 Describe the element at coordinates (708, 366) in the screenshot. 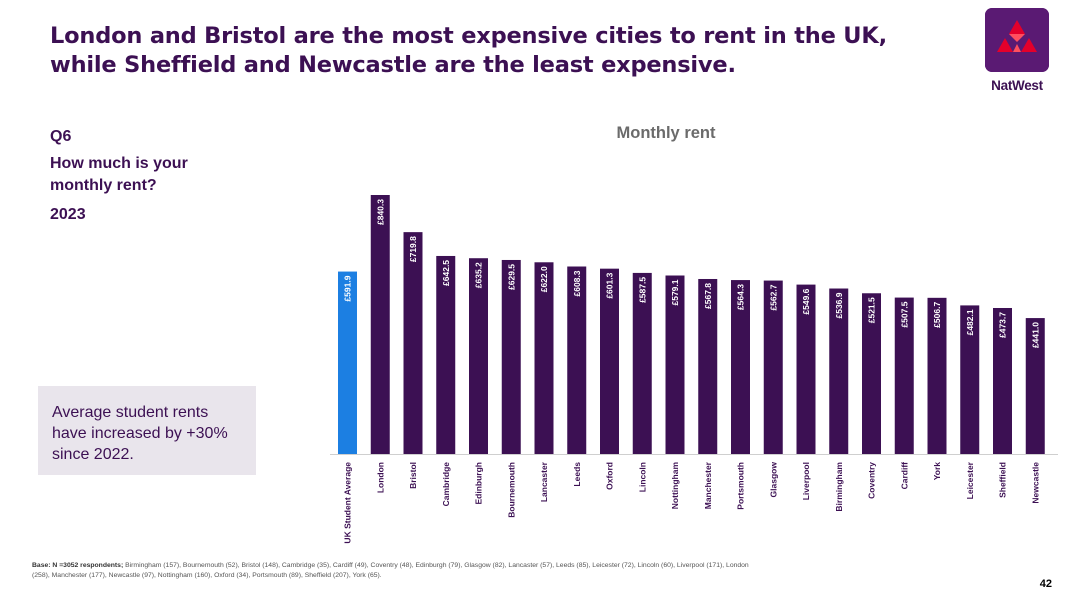

I see `bar-manchester` at that location.